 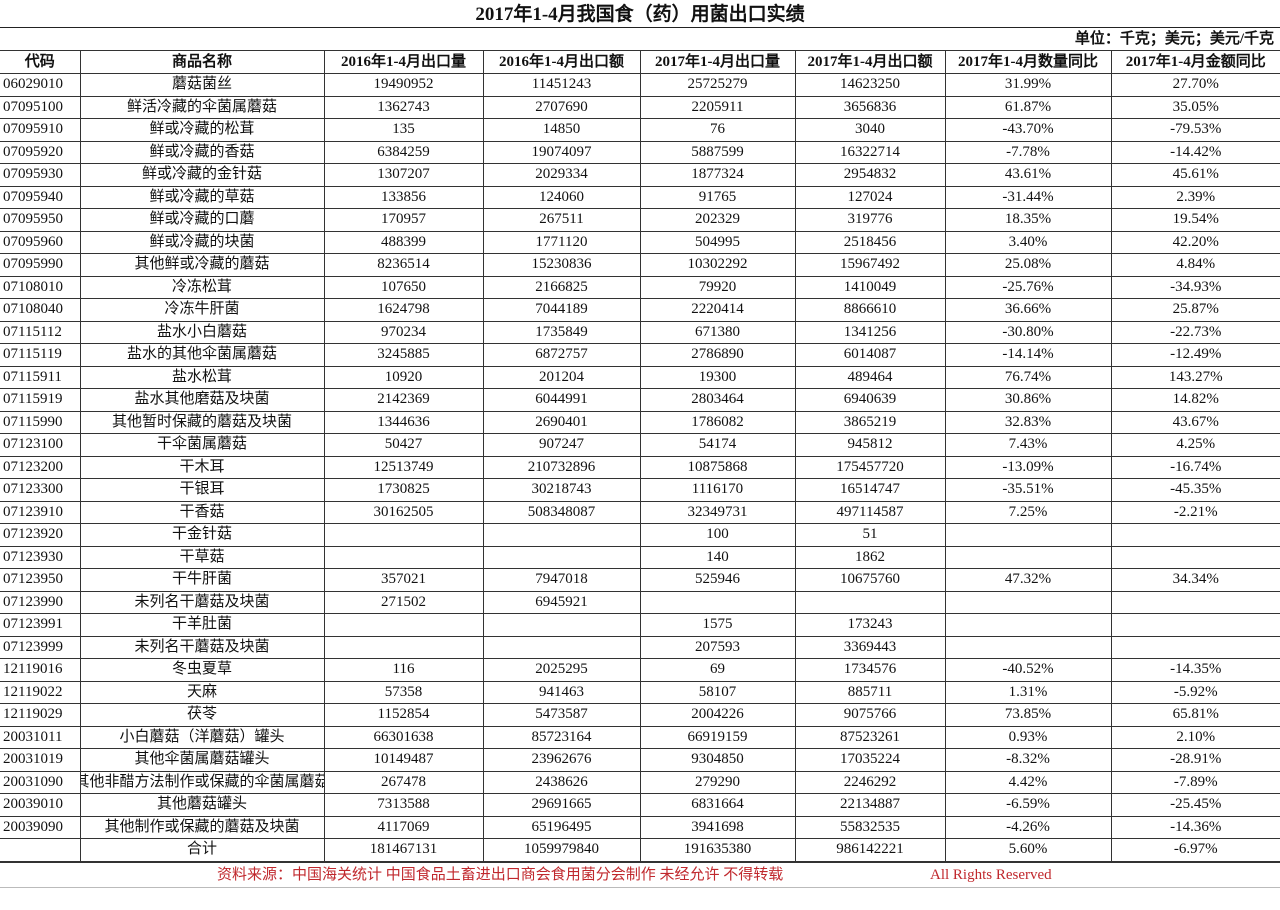 I want to click on cell-qty-2016: 19490952, so click(x=403, y=85).